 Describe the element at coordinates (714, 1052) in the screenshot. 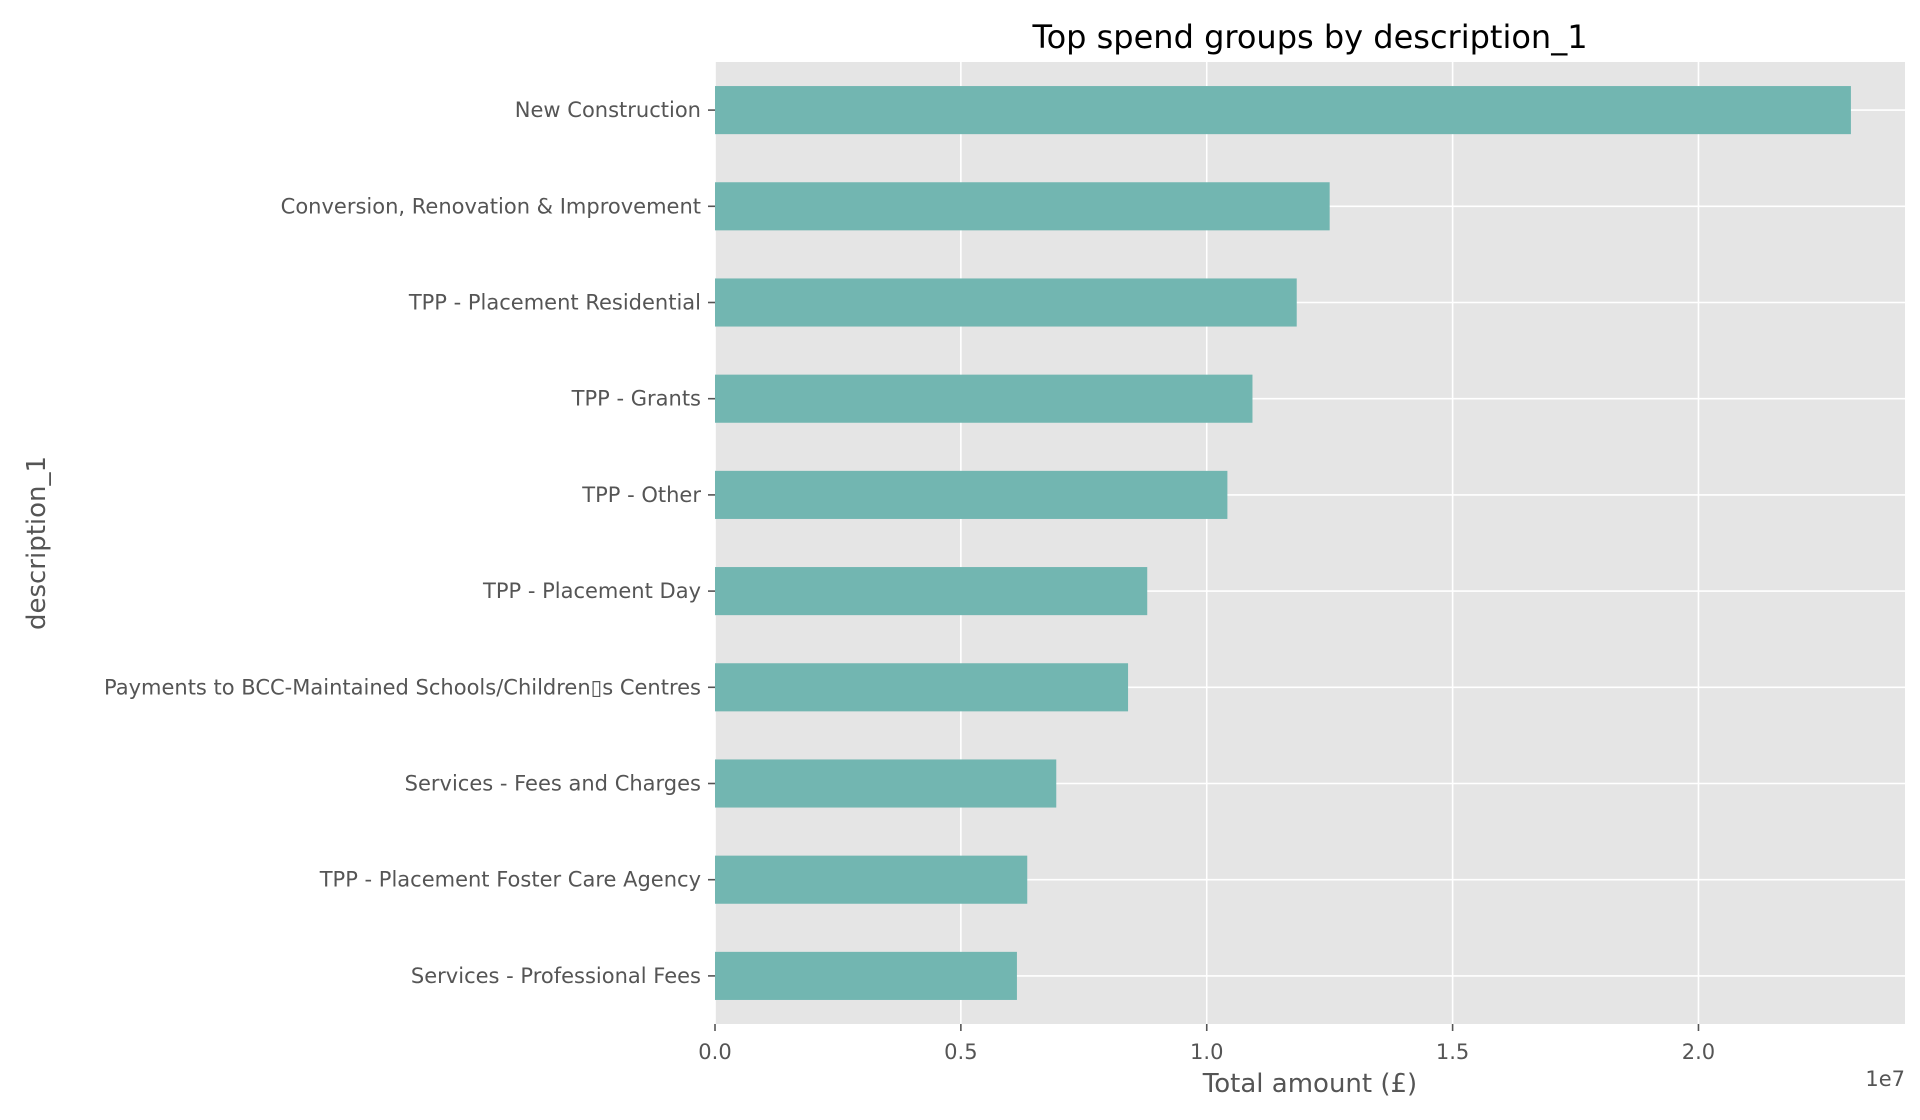

I see `x-tick-label: 0.0` at that location.